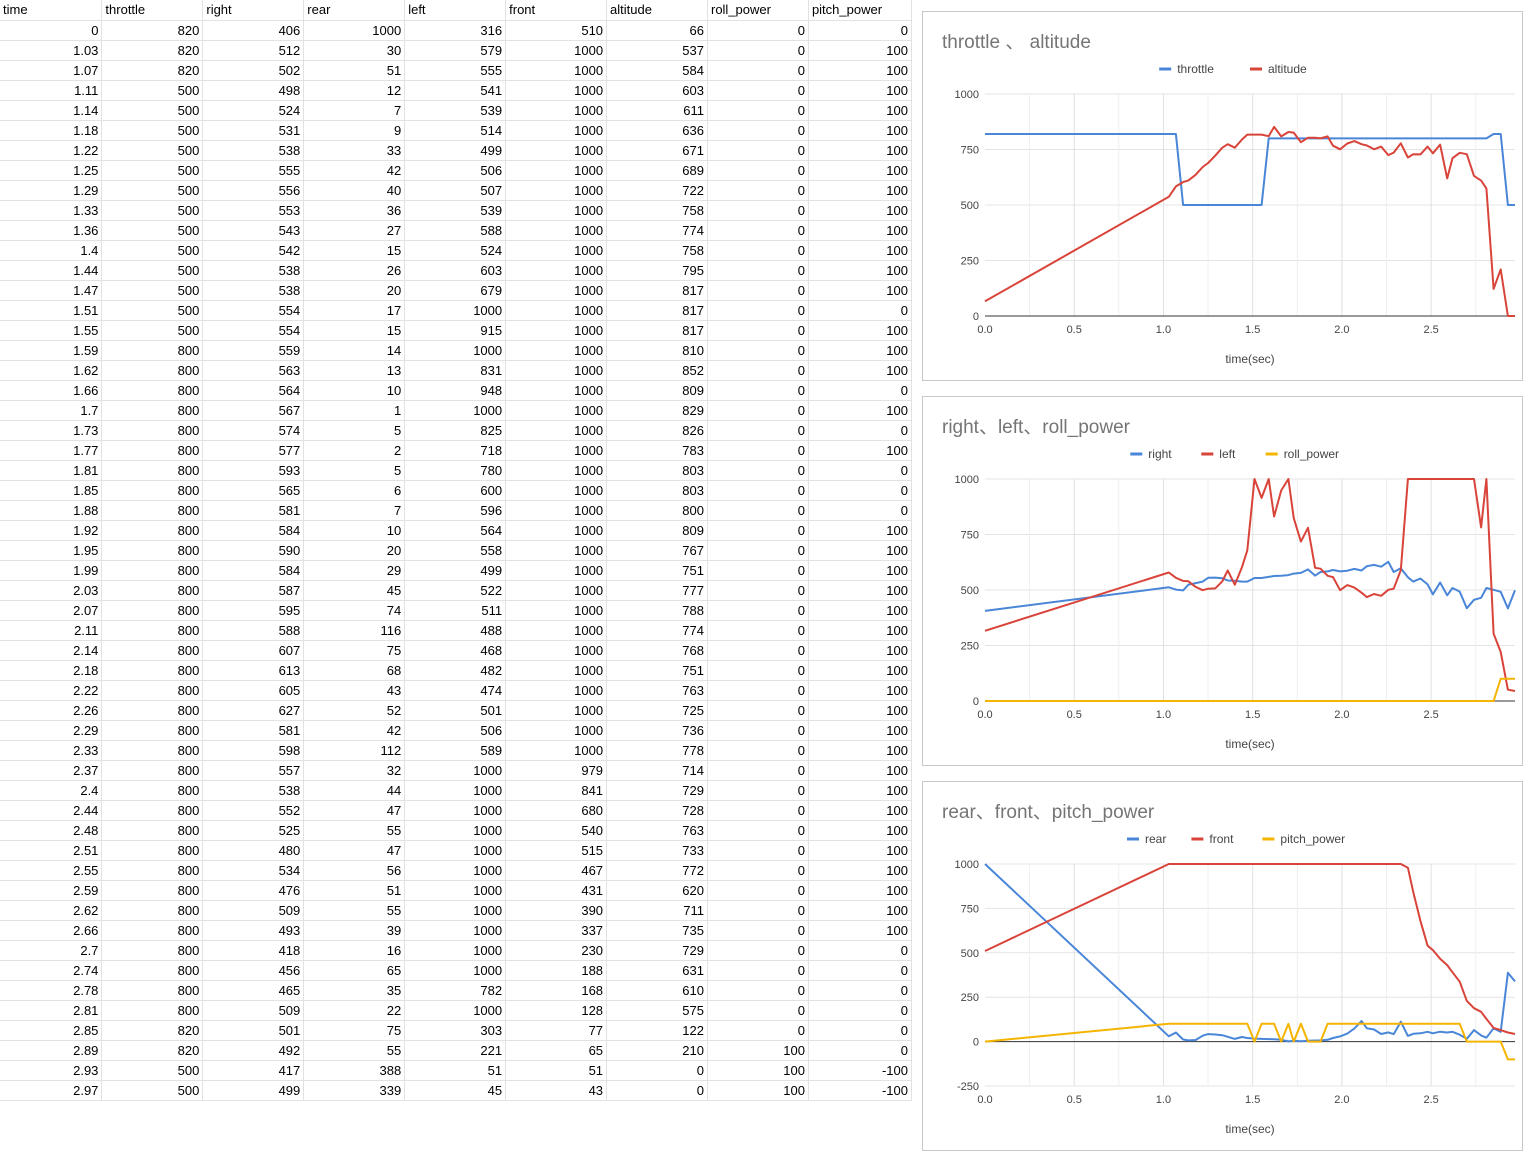 This screenshot has width=1534, height=1160. Describe the element at coordinates (253, 850) in the screenshot. I see `cell-right: 480` at that location.